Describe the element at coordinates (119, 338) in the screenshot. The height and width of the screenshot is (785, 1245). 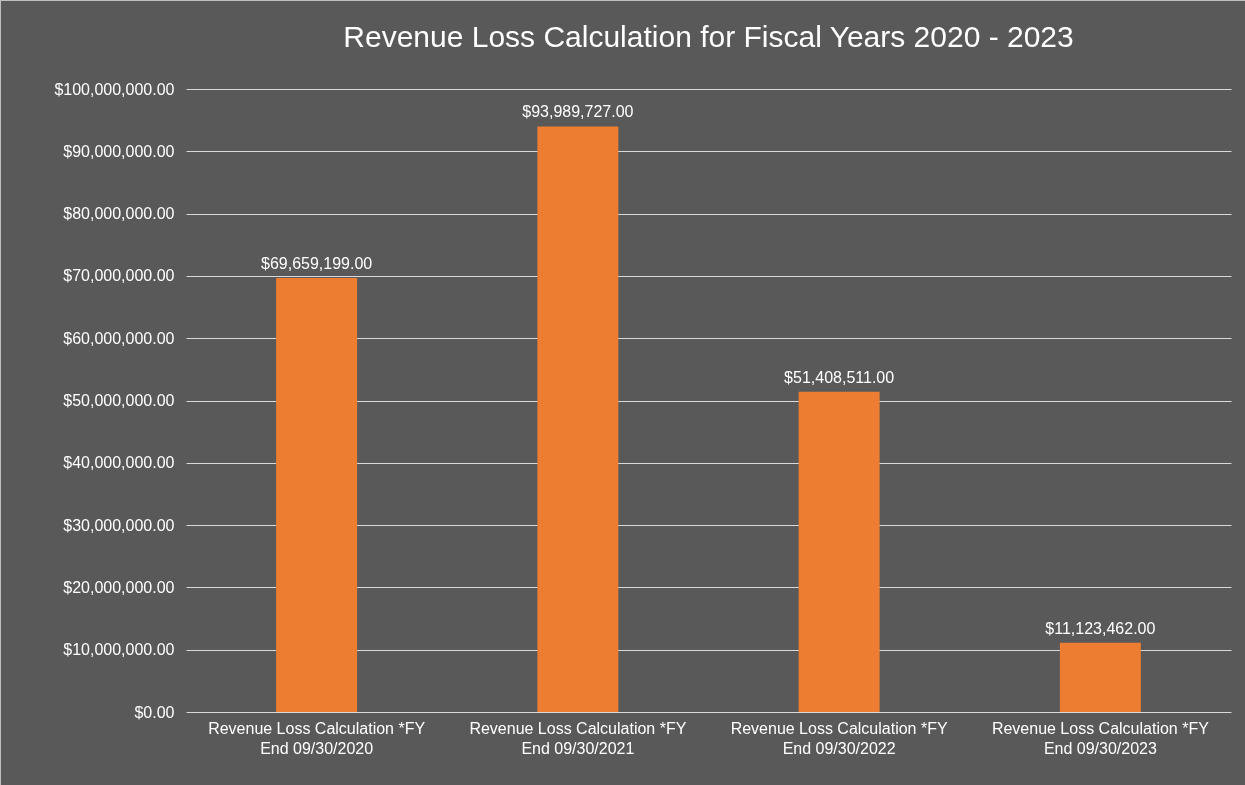
I see `y-tick-label: $60,000,000.00` at that location.